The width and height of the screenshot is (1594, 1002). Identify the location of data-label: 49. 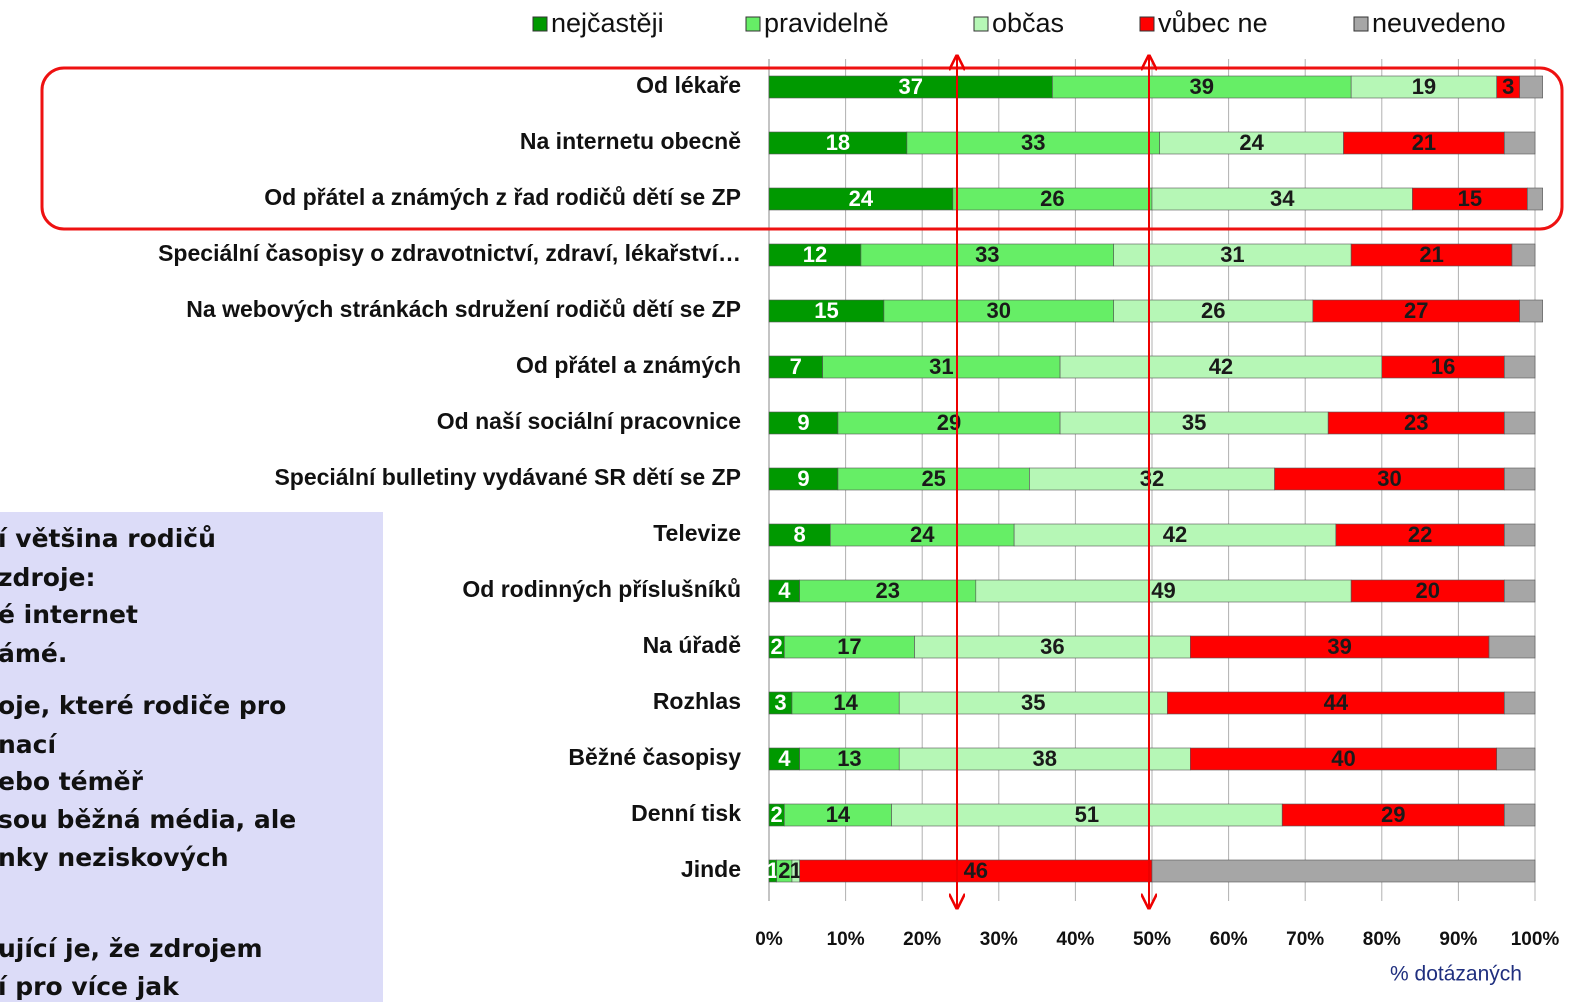
(1163, 590).